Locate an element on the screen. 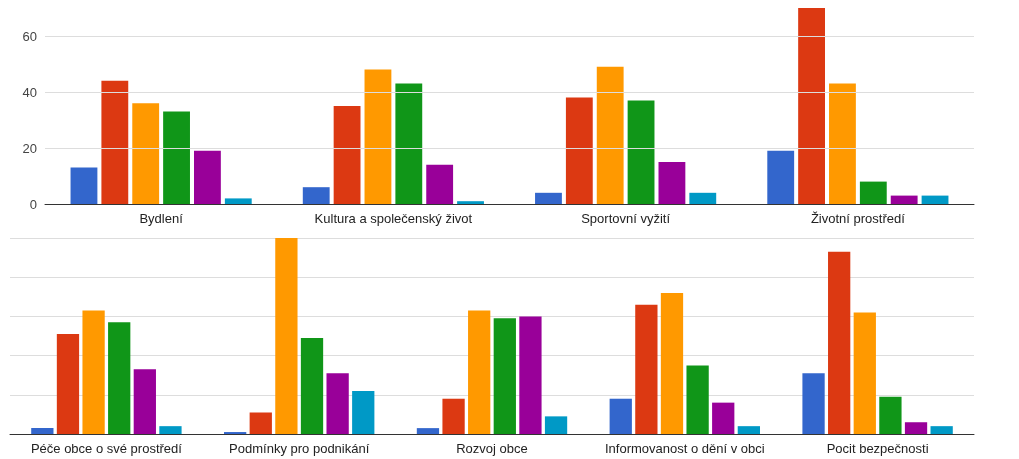 Image resolution: width=1019 pixels, height=459 pixels. x-tick-label: Kultura a společenský život is located at coordinates (393, 218).